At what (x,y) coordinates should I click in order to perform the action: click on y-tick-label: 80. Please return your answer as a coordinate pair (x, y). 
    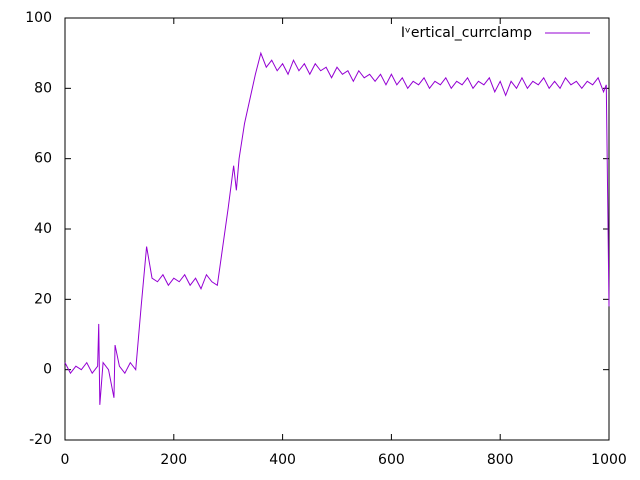
    Looking at the image, I should click on (43, 88).